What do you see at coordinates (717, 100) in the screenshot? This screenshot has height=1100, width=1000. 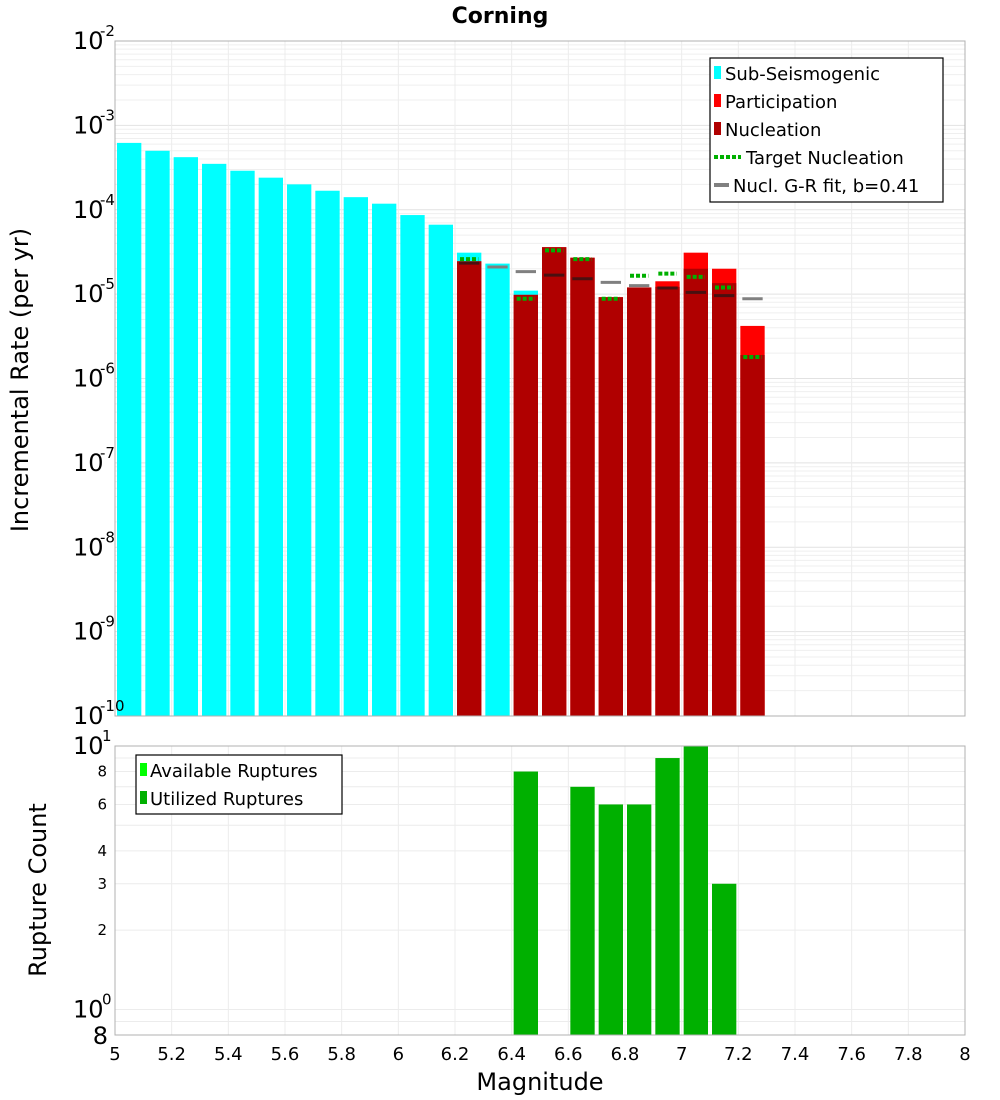 I see `legend-swatch-participation` at bounding box center [717, 100].